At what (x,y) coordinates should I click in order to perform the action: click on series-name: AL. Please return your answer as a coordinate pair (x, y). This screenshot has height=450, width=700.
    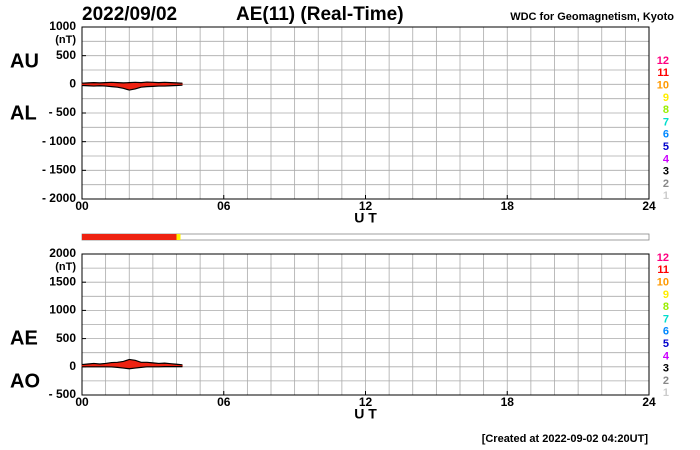
    Looking at the image, I should click on (23, 113).